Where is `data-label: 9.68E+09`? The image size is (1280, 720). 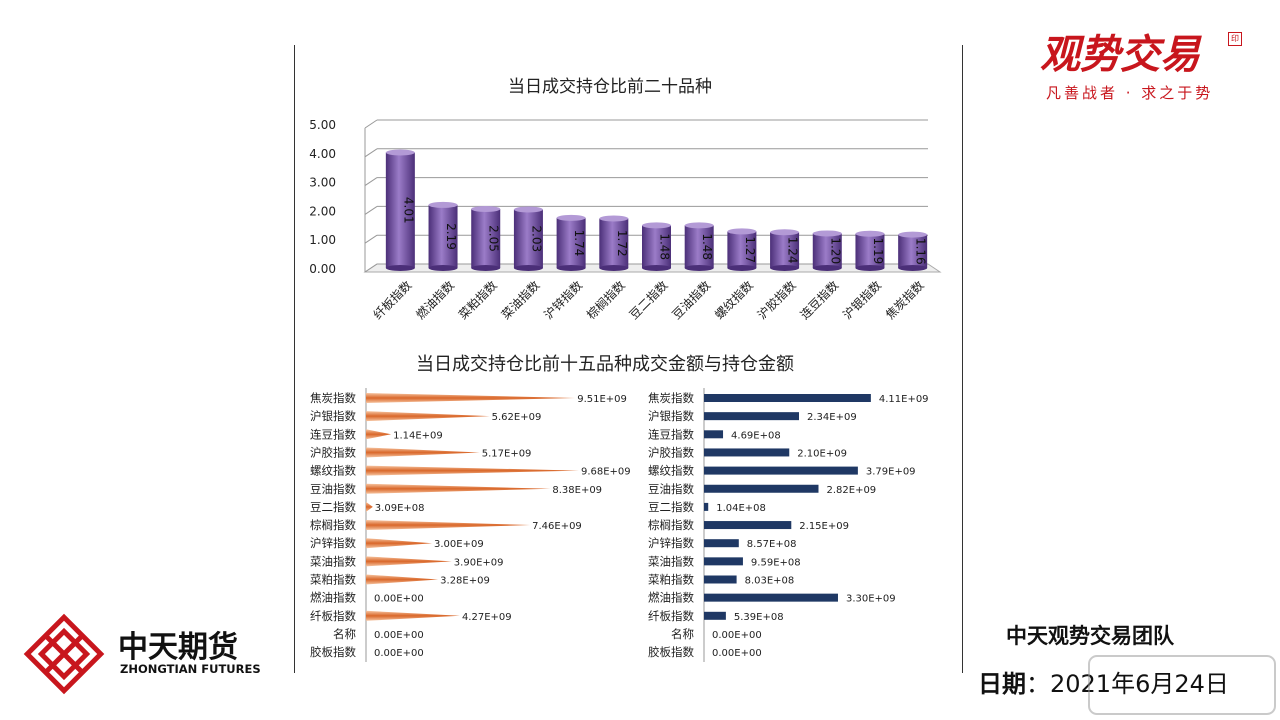 data-label: 9.68E+09 is located at coordinates (606, 472).